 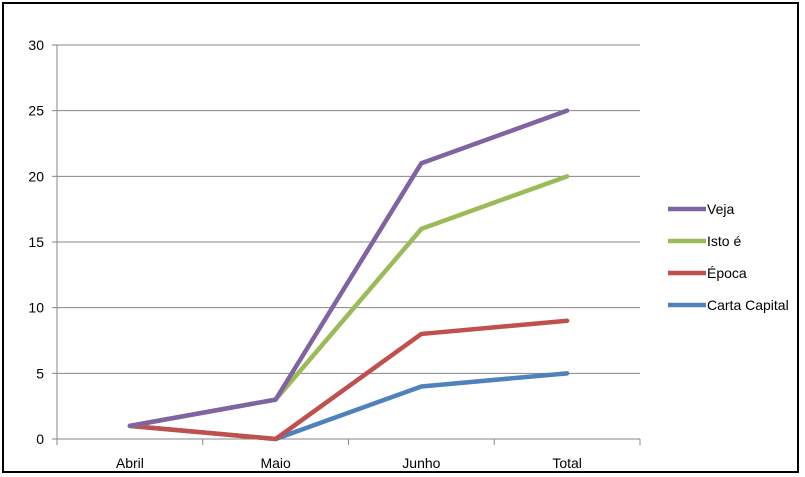 What do you see at coordinates (567, 463) in the screenshot?
I see `x-tick-label-total: Total` at bounding box center [567, 463].